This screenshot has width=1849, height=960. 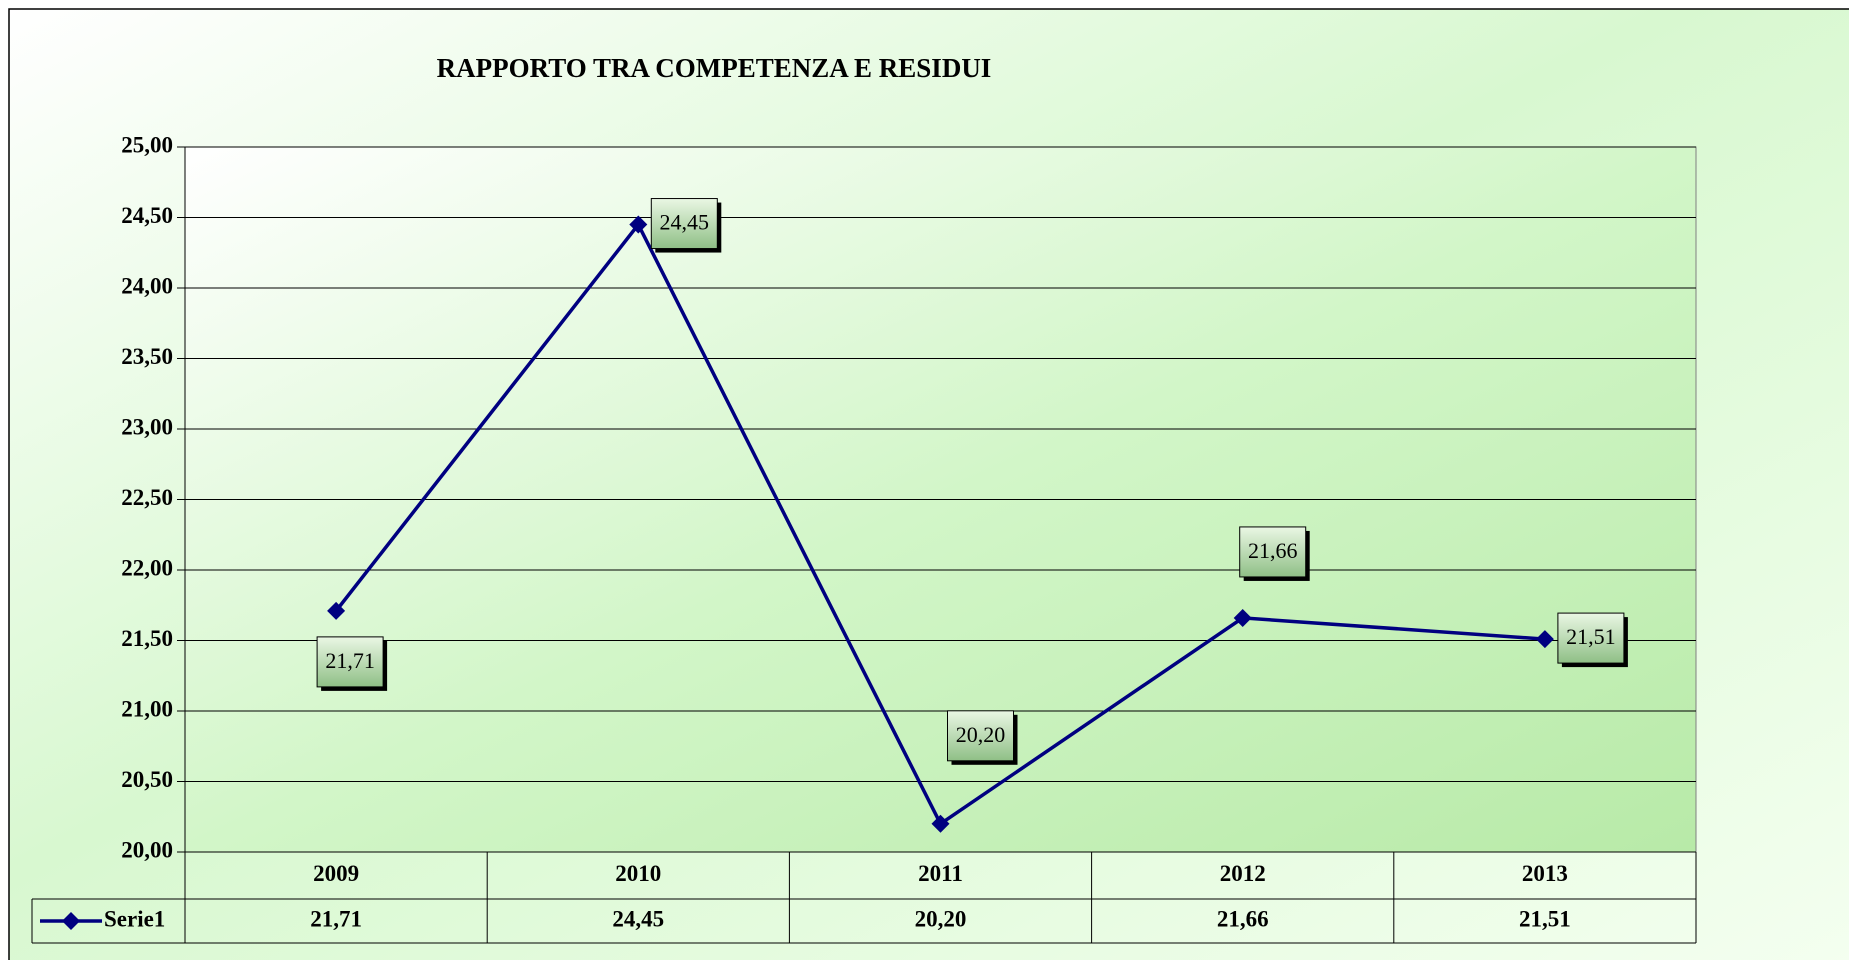 What do you see at coordinates (940, 873) in the screenshot?
I see `x-tick-label: 2011` at bounding box center [940, 873].